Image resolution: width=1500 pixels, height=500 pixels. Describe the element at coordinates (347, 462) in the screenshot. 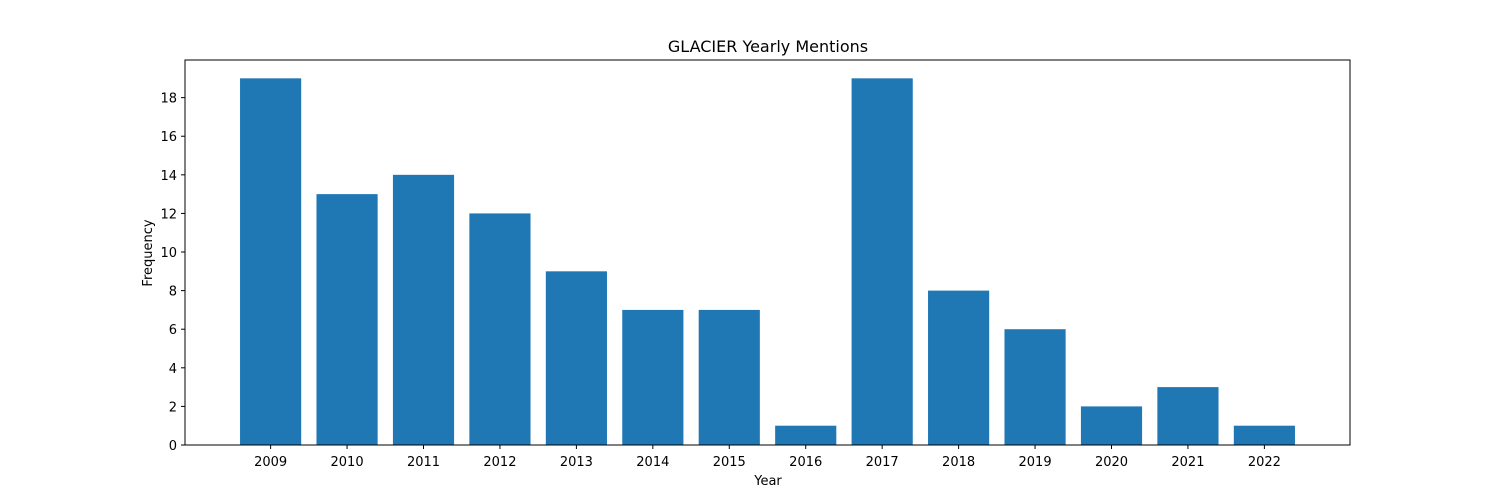

I see `x-tick-label-2010: 2010` at that location.